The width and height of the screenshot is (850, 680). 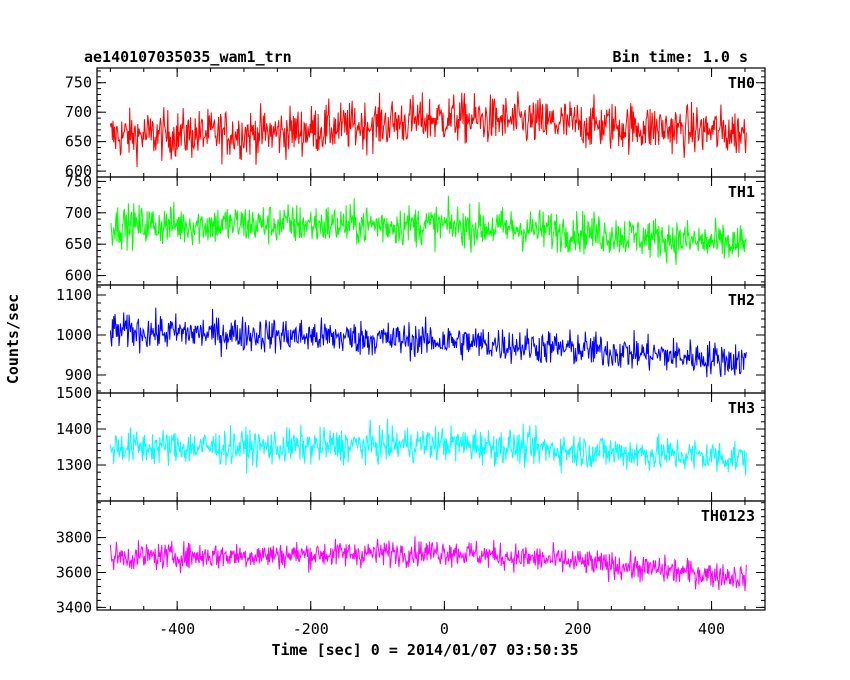 What do you see at coordinates (13, 339) in the screenshot?
I see `y-axis-label: Counts/sec` at bounding box center [13, 339].